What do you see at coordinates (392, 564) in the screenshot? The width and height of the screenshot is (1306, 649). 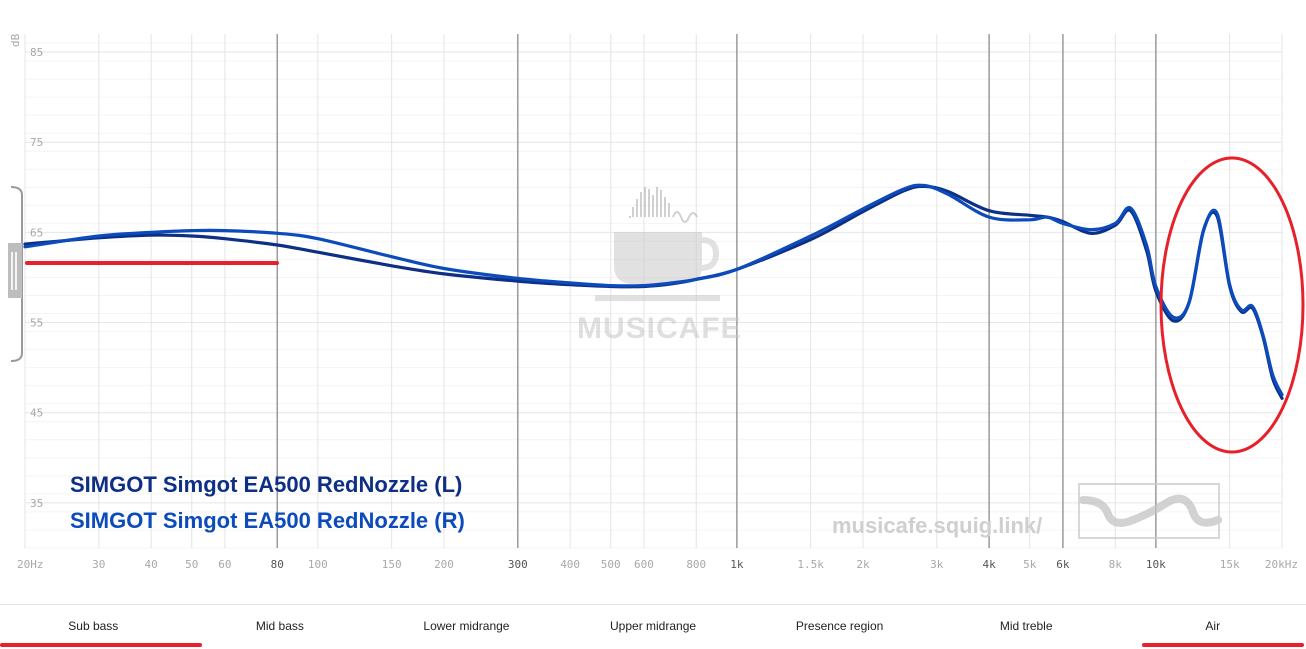 I see `x-tick-label: 150` at bounding box center [392, 564].